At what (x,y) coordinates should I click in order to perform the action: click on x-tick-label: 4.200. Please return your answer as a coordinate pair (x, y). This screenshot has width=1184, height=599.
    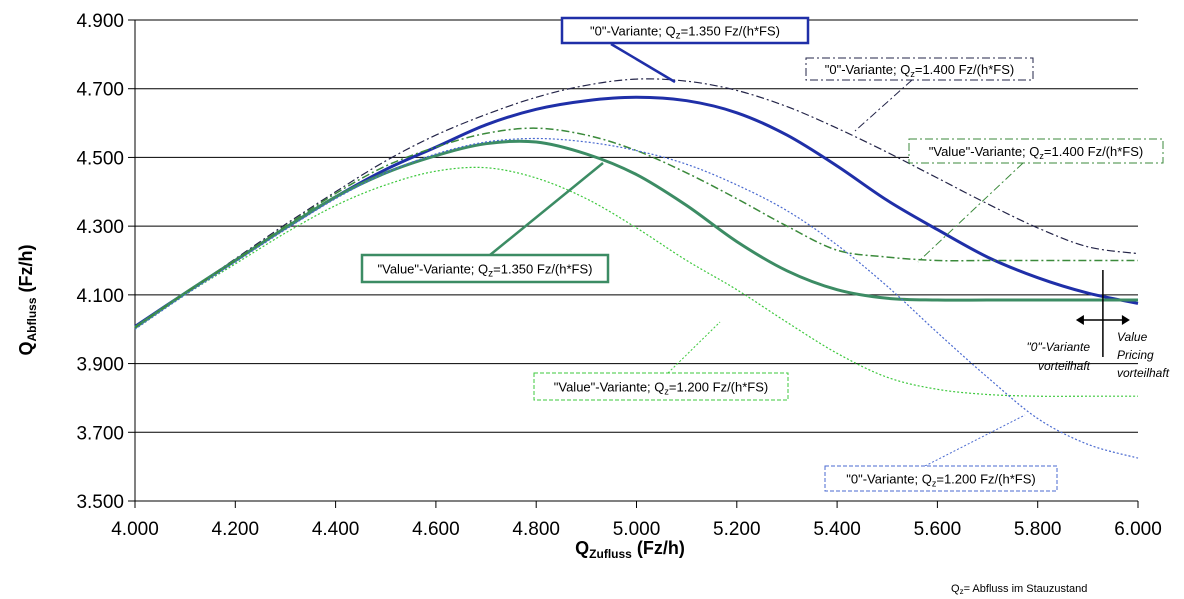
    Looking at the image, I should click on (236, 529).